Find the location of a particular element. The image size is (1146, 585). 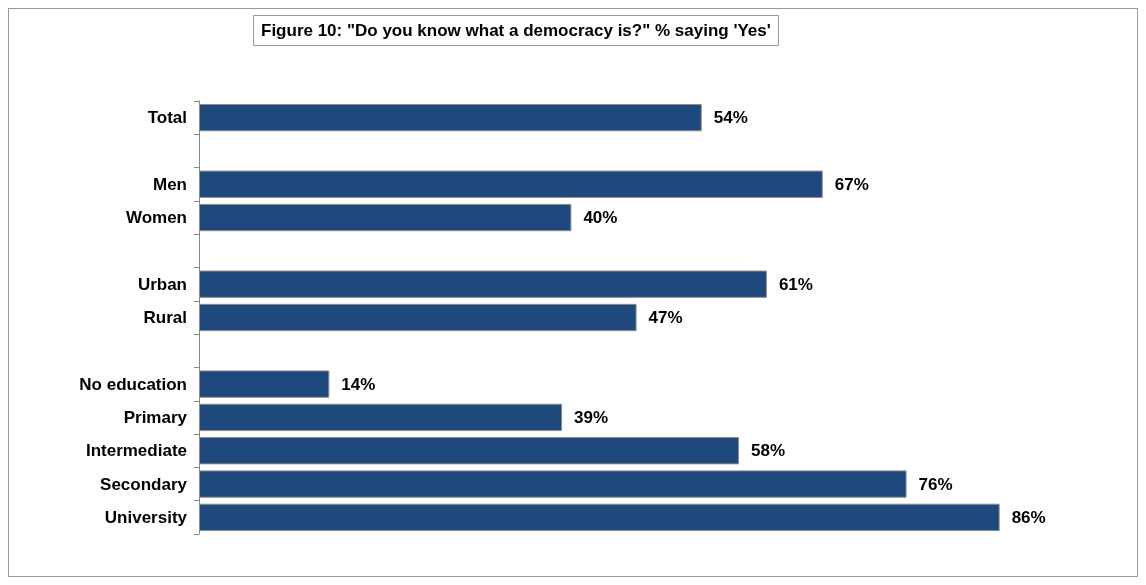

y-tick-label: Men is located at coordinates (170, 184).